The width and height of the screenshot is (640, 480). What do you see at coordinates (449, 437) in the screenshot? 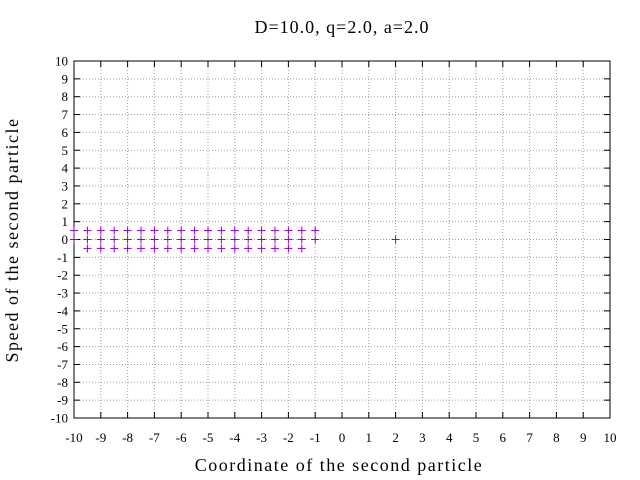
I see `x-tick-label: 4` at bounding box center [449, 437].